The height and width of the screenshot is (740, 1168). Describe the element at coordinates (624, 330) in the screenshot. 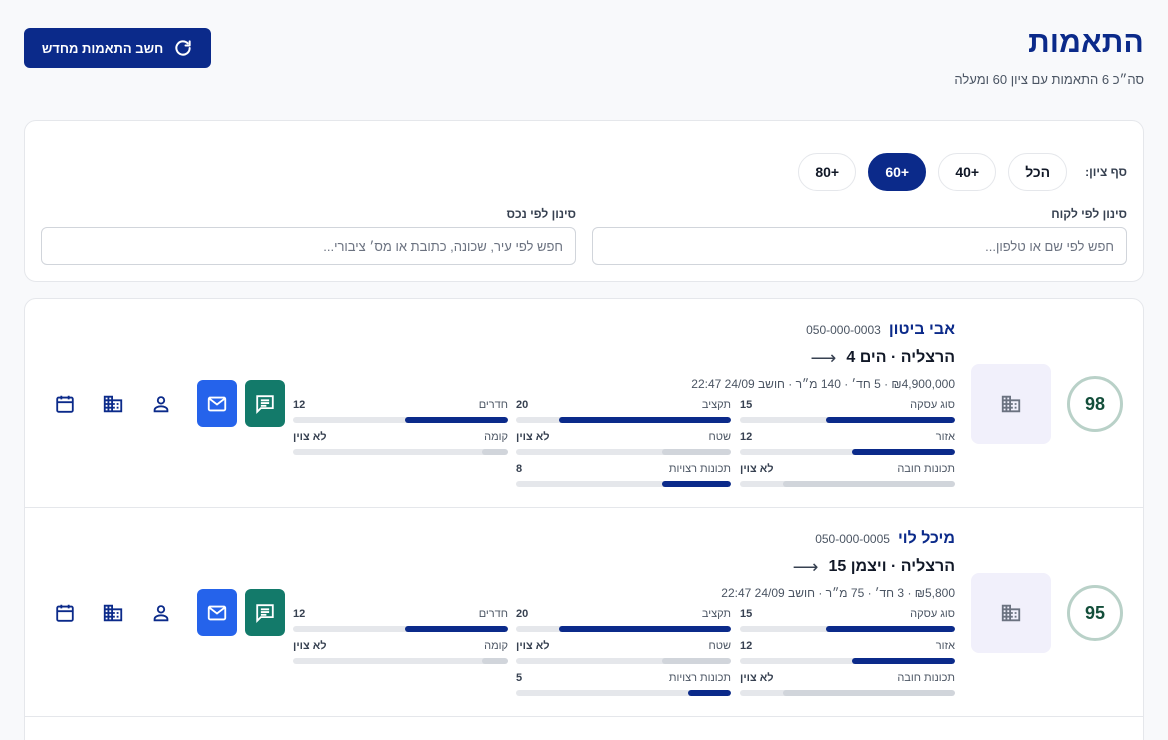

I see `client-line: אבי ביטון 050-000-0003` at that location.